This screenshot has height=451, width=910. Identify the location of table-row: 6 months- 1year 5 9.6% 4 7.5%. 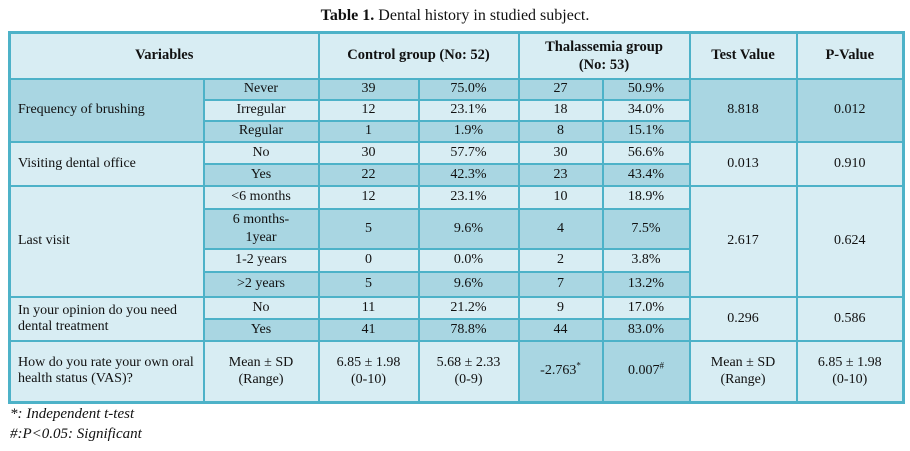
(457, 228).